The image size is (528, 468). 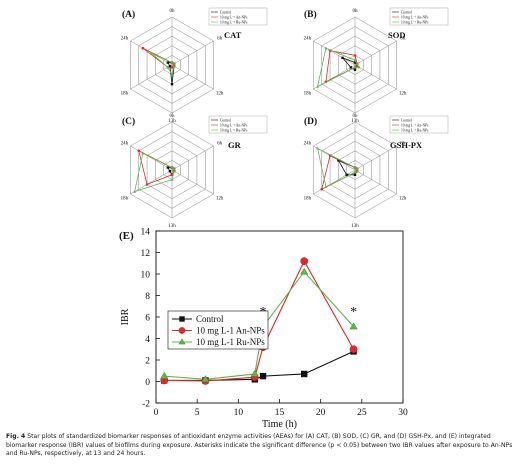 What do you see at coordinates (125, 316) in the screenshot?
I see `y-axis-label: IBR` at bounding box center [125, 316].